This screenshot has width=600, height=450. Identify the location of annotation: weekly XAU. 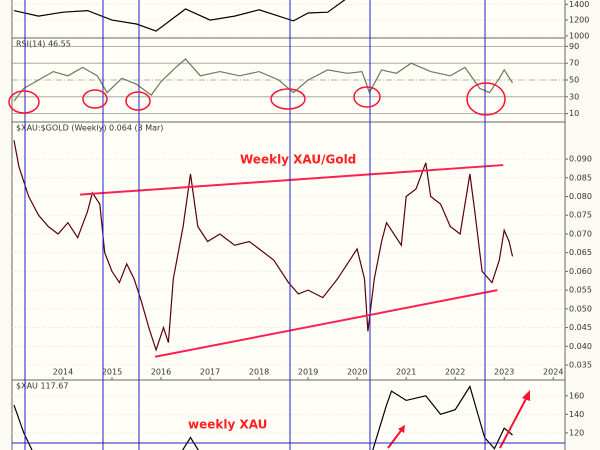
(227, 425).